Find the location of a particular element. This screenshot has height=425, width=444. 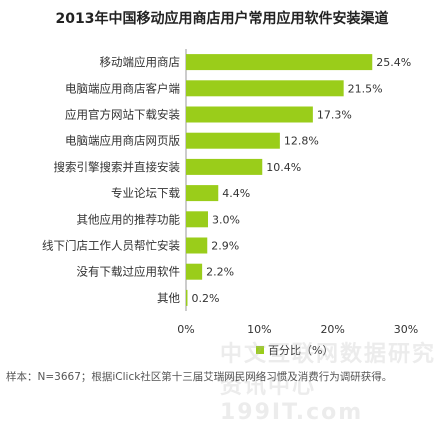

value-label: 12.8% is located at coordinates (301, 141).